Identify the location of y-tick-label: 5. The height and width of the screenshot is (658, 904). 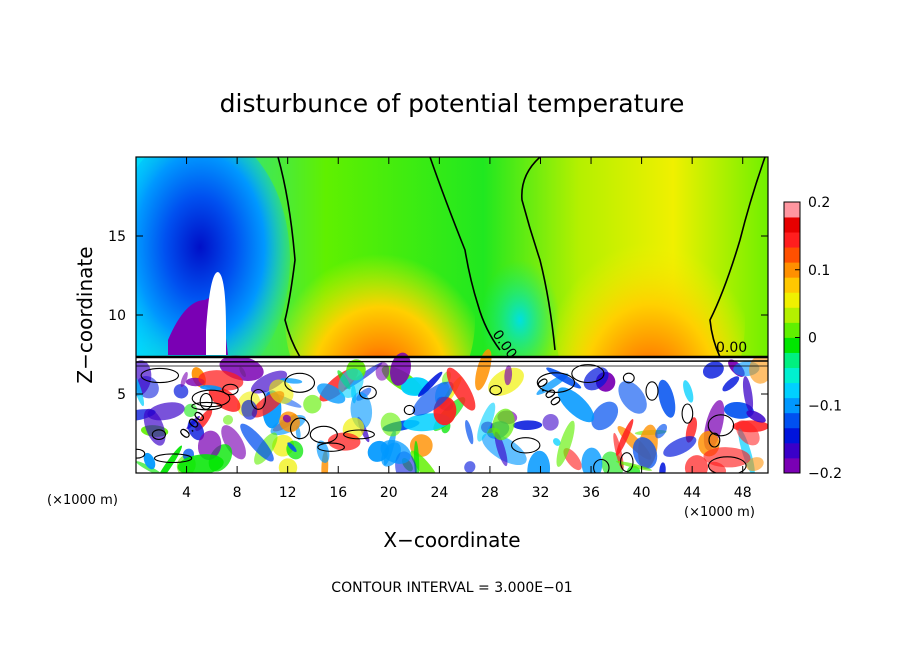
(121, 395).